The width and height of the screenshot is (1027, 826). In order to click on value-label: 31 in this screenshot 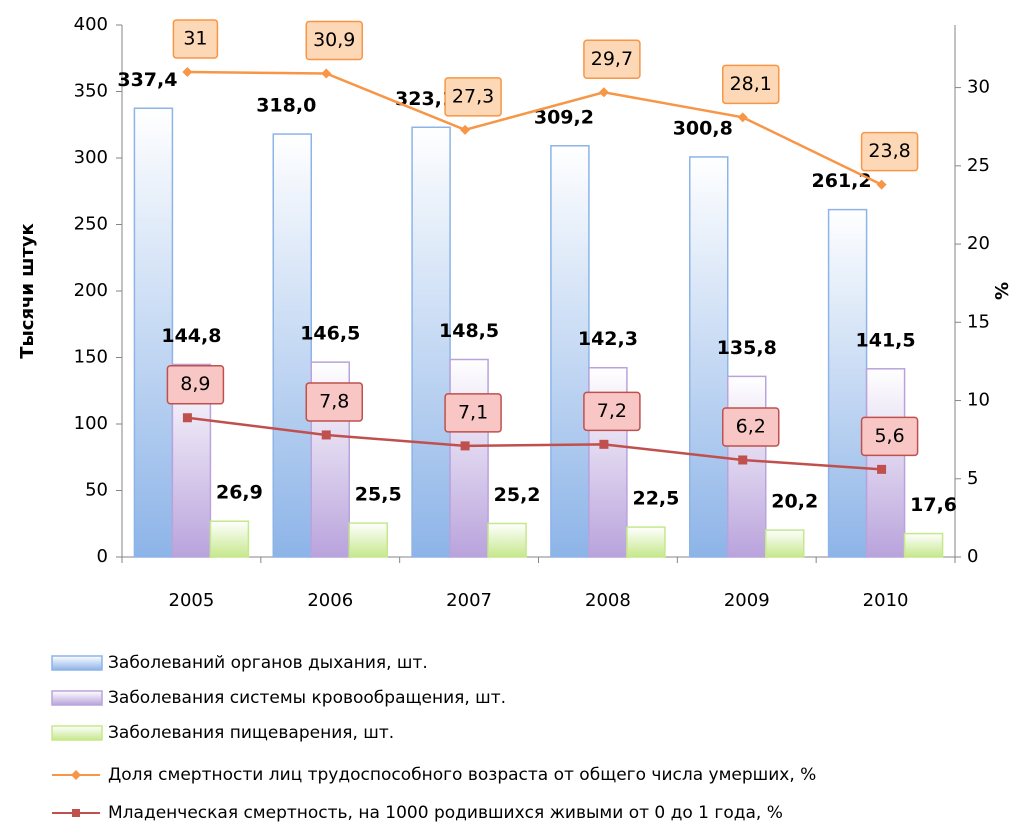, I will do `click(195, 38)`.